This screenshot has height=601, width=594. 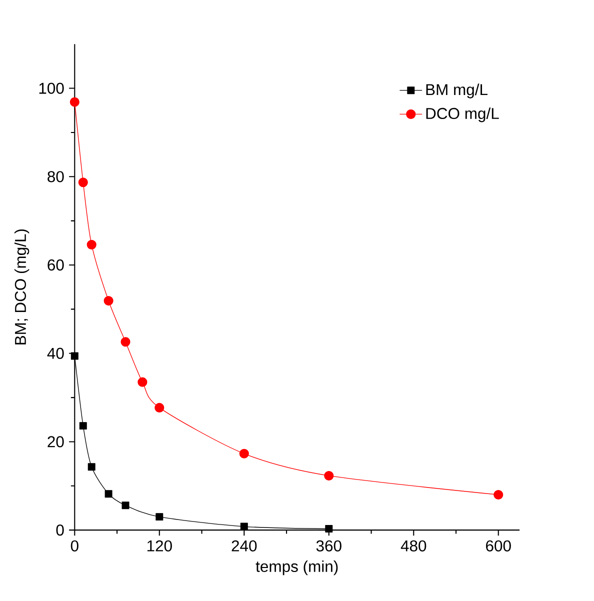 What do you see at coordinates (413, 546) in the screenshot?
I see `x-tick-label: 480` at bounding box center [413, 546].